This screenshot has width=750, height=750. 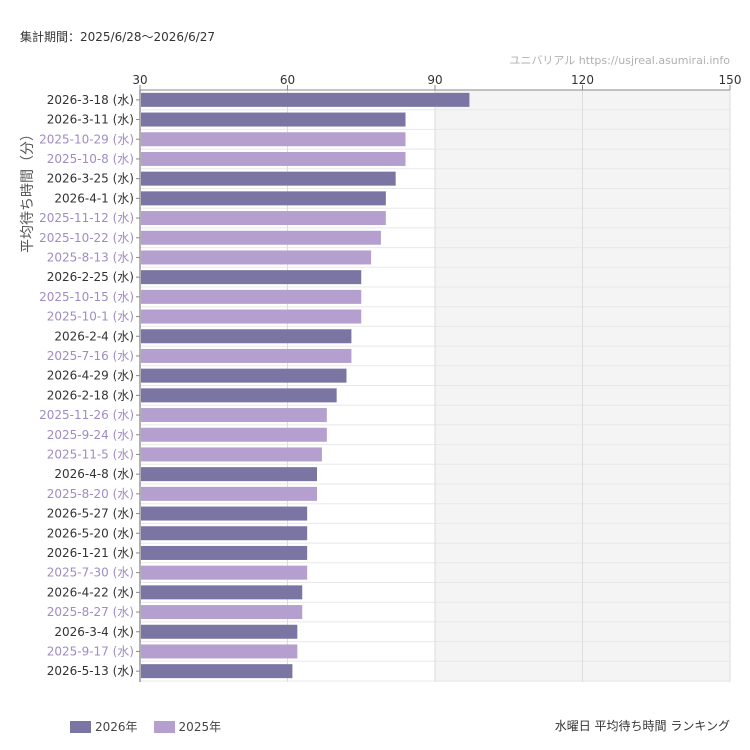 I want to click on bar-label: 2026-3-4 (水), so click(x=94, y=632).